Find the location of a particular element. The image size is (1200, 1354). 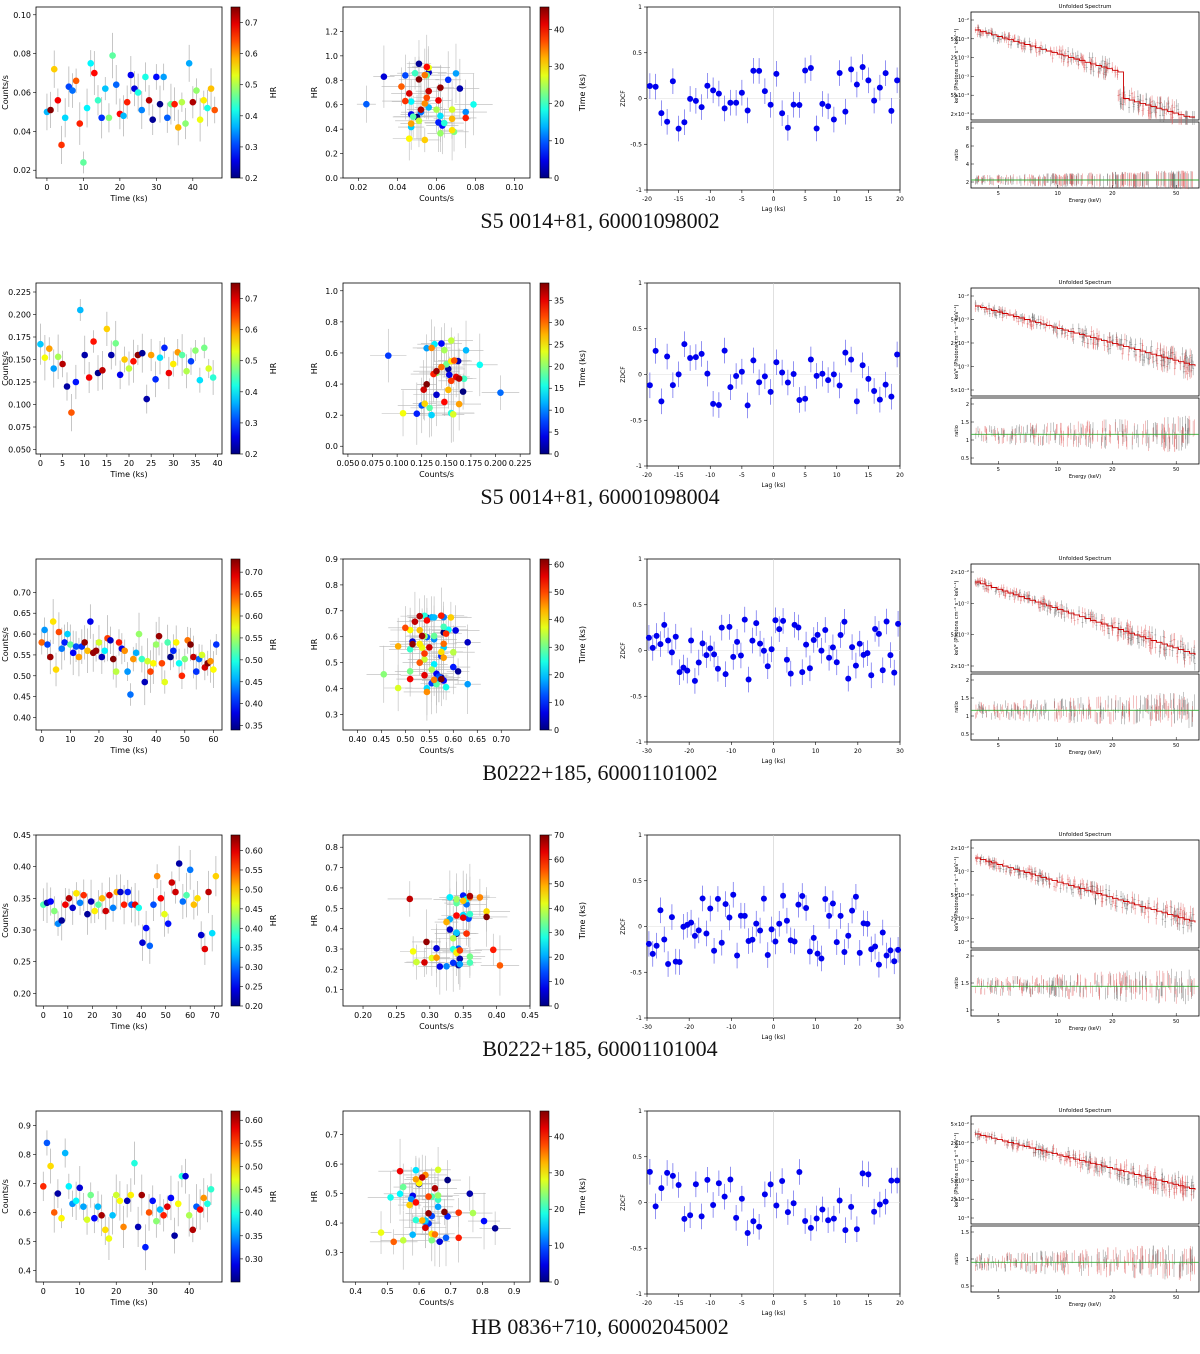

ratio-axes is located at coordinates (1085, 431).